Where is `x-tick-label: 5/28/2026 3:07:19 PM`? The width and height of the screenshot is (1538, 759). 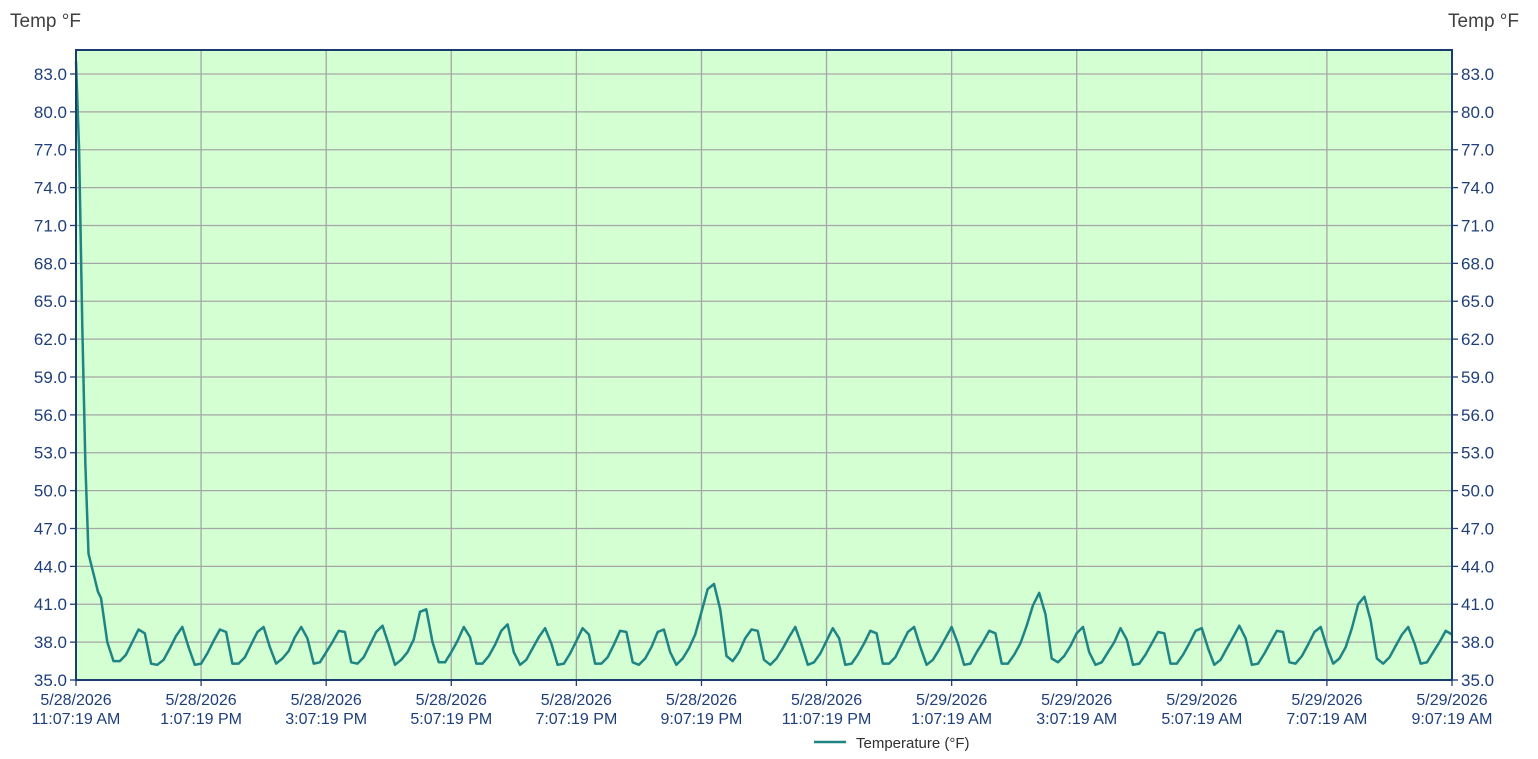 x-tick-label: 5/28/2026 3:07:19 PM is located at coordinates (326, 710).